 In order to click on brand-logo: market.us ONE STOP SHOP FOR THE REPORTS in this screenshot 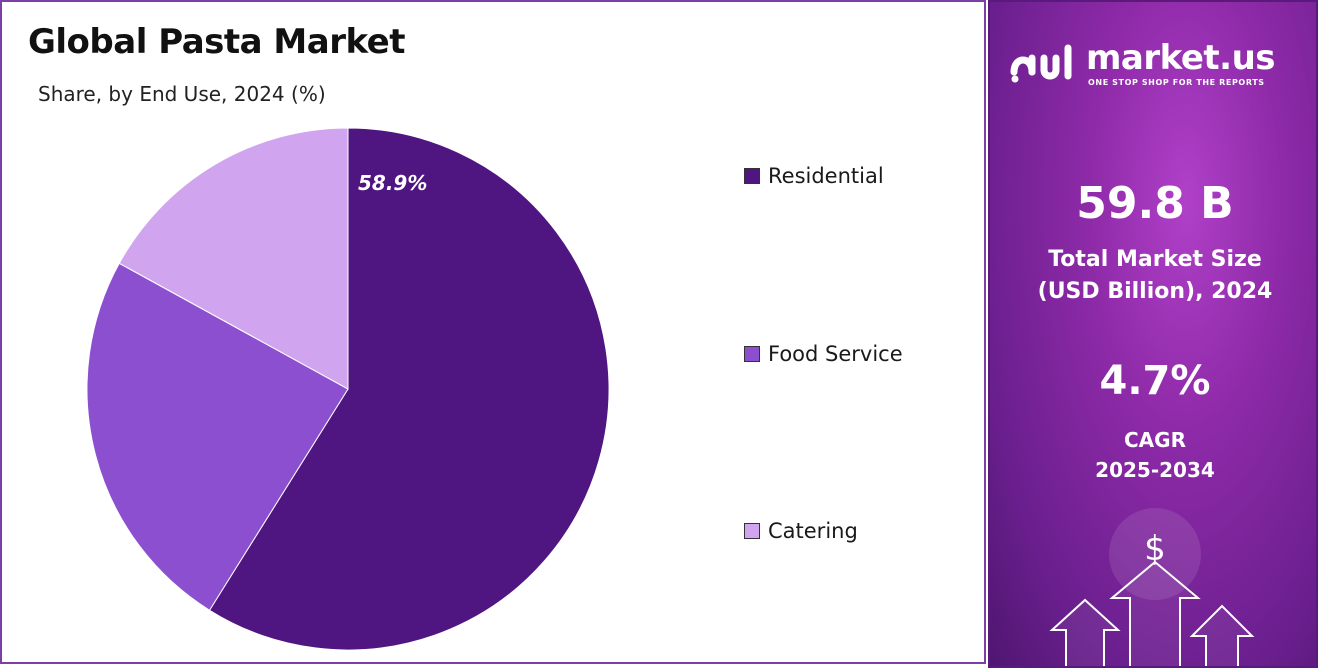, I will do `click(1160, 68)`.